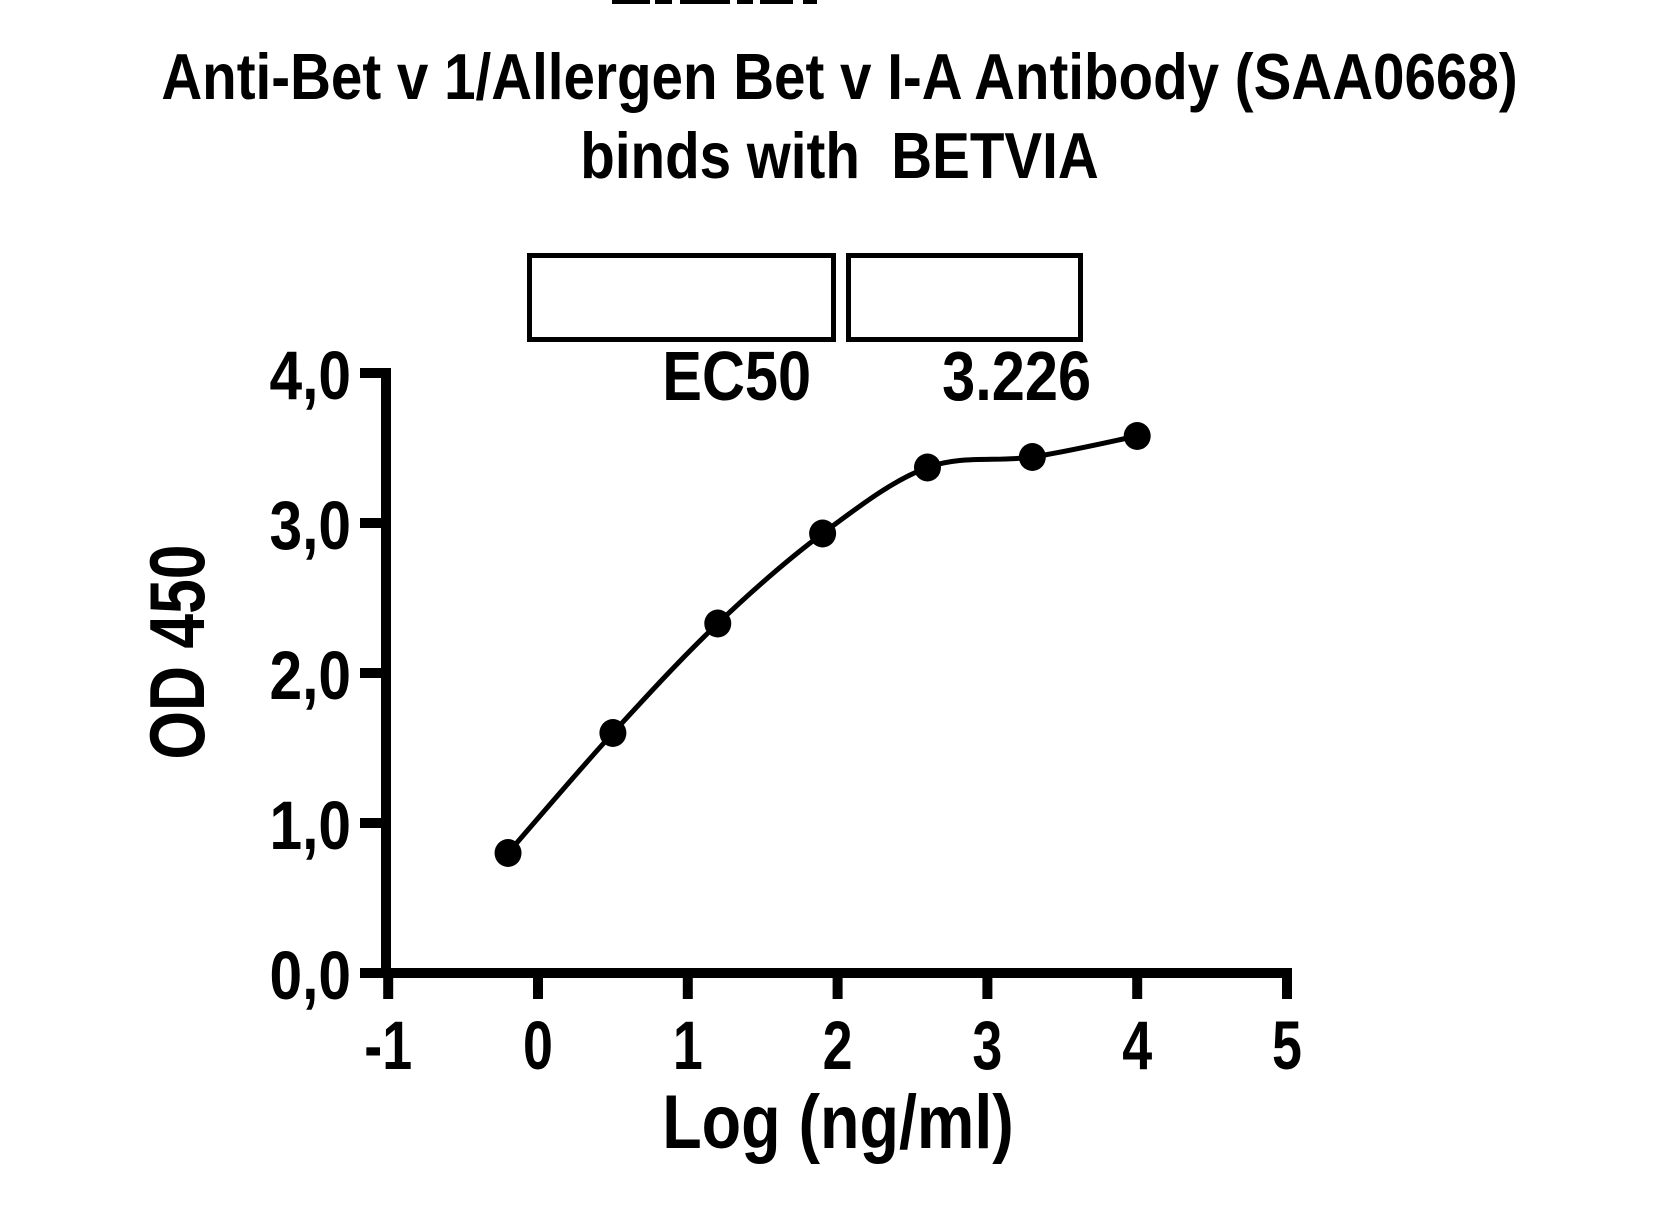 Image resolution: width=1679 pixels, height=1220 pixels. I want to click on y-axis-title: OD 450, so click(176, 651).